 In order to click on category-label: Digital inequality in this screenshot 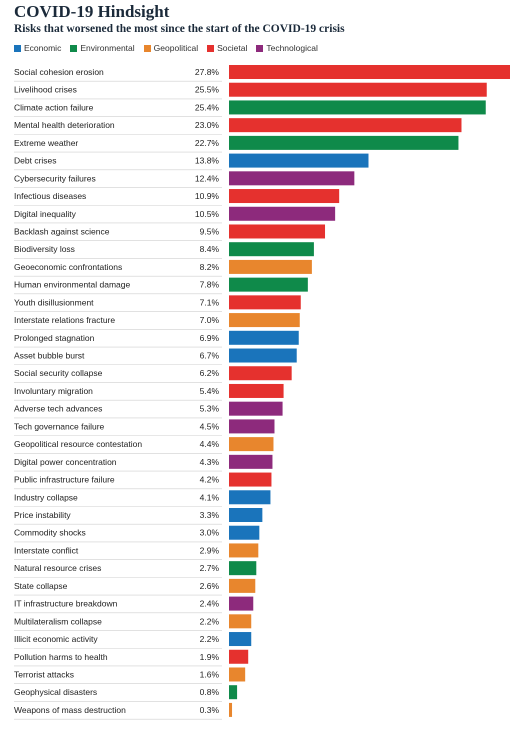, I will do `click(45, 214)`.